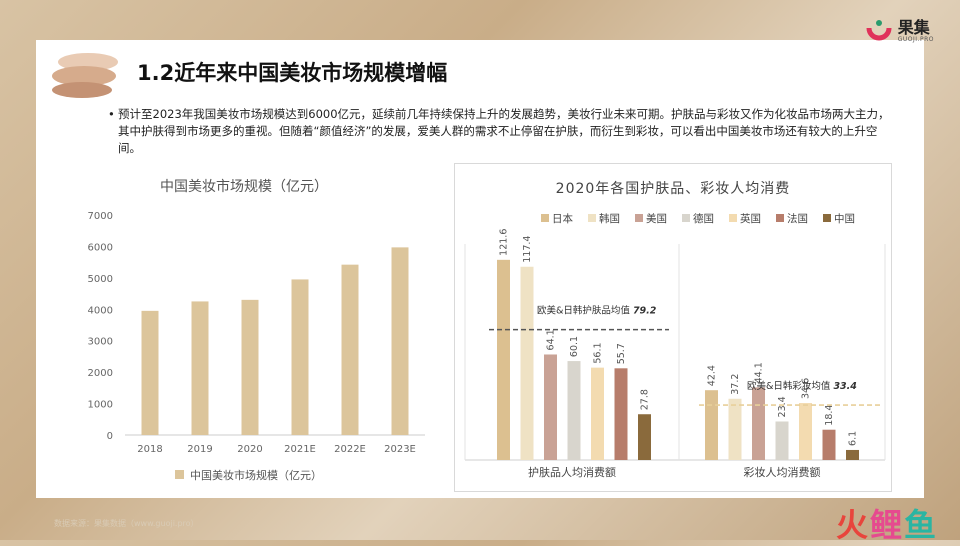 Image resolution: width=960 pixels, height=546 pixels. Describe the element at coordinates (853, 438) in the screenshot. I see `data-label: 6.1` at that location.